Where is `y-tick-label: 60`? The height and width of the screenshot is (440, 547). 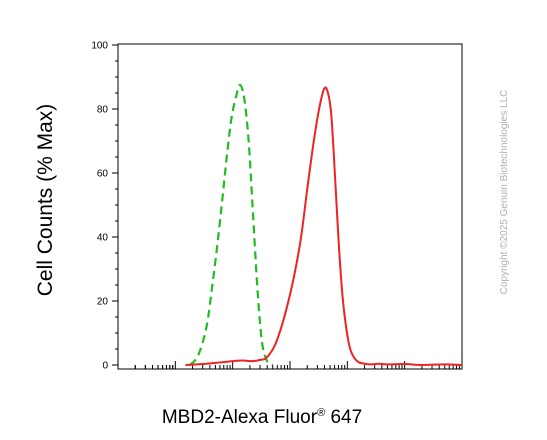
y-tick-label: 60 is located at coordinates (103, 174).